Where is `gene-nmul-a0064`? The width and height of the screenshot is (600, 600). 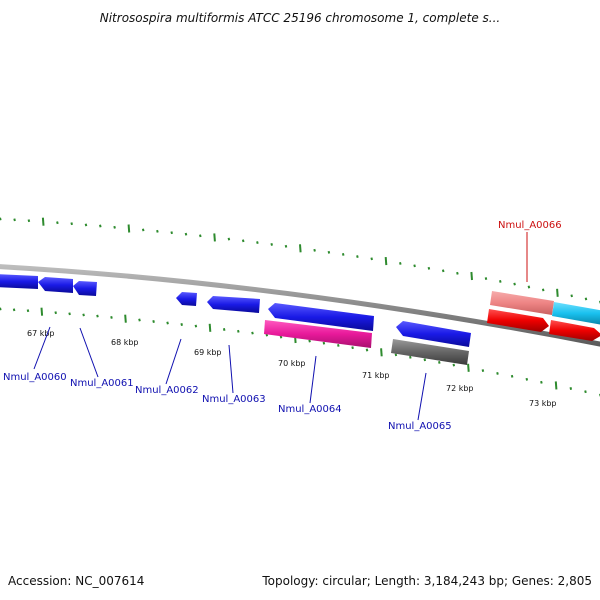 gene-nmul-a0064 is located at coordinates (319, 325).